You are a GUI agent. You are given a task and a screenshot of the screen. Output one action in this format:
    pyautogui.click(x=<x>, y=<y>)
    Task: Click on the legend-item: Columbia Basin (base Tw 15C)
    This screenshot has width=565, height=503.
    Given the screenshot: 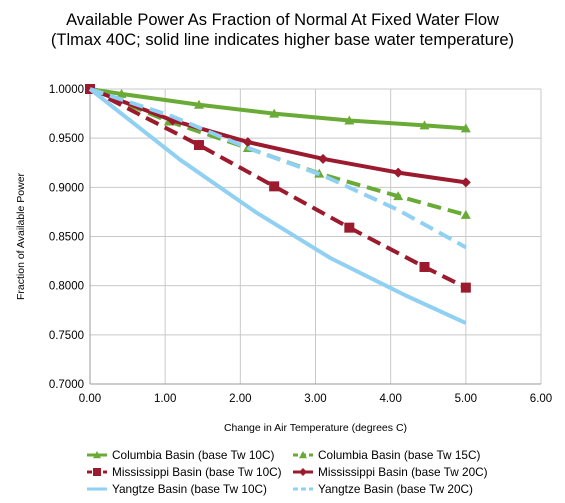 What is the action you would take?
    pyautogui.click(x=386, y=455)
    